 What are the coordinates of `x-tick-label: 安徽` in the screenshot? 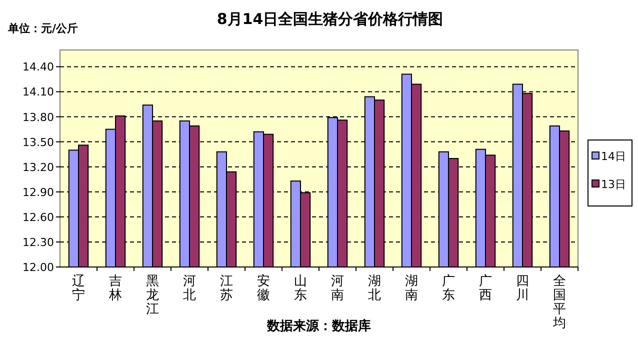 It's located at (263, 288).